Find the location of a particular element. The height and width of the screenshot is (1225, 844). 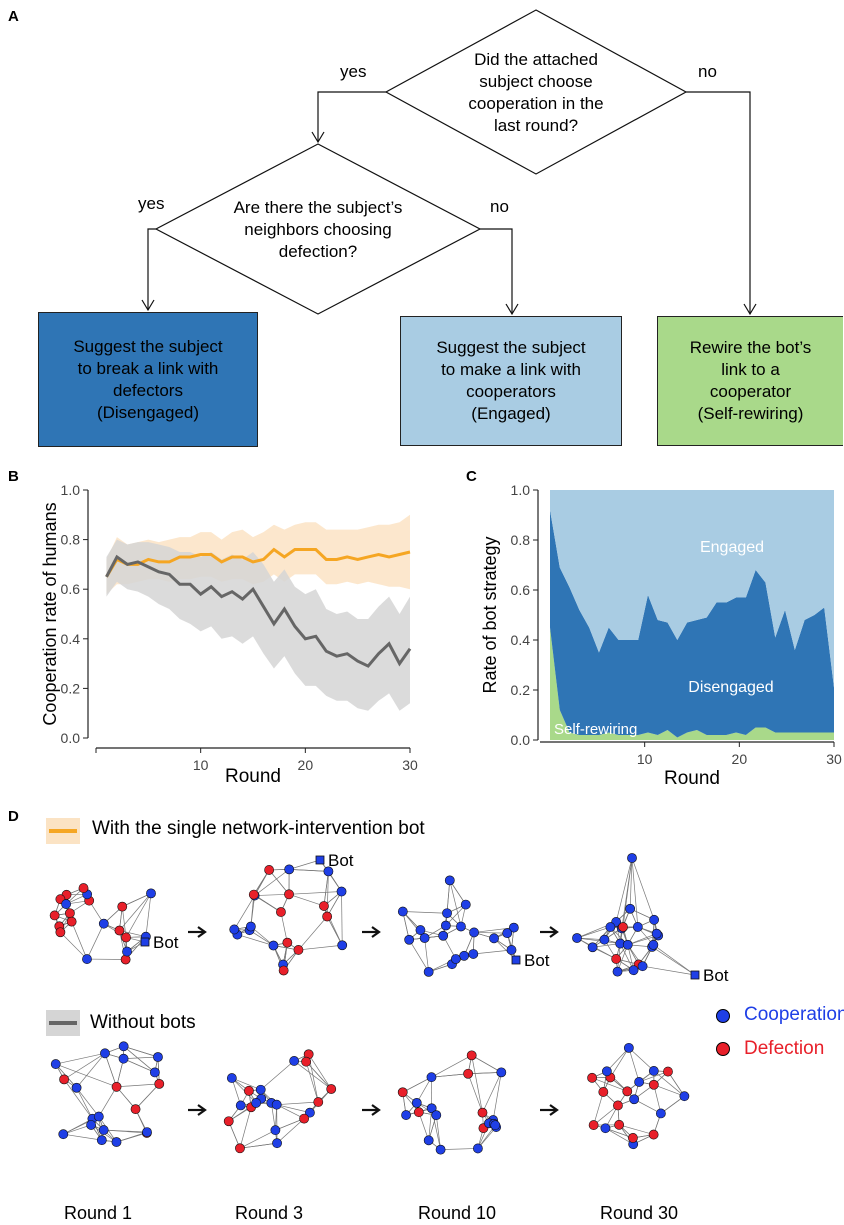

network-1: Bot is located at coordinates (291, 913).